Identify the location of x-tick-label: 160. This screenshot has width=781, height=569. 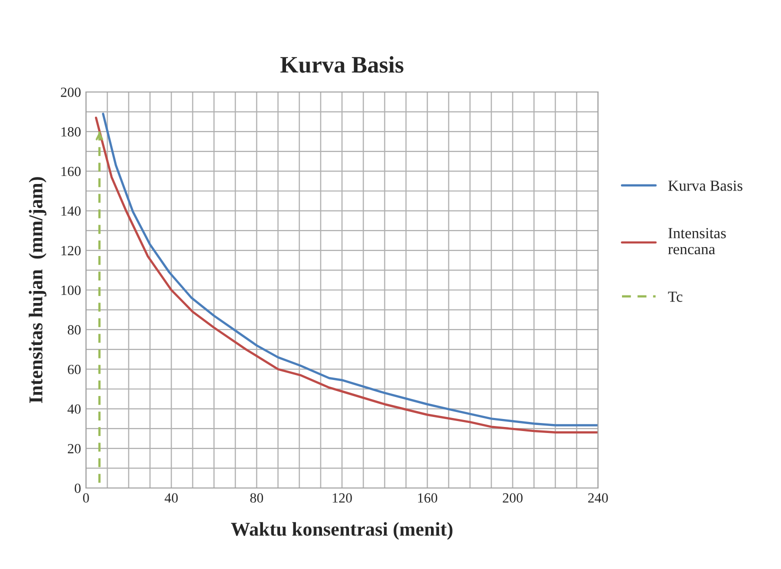
(428, 498).